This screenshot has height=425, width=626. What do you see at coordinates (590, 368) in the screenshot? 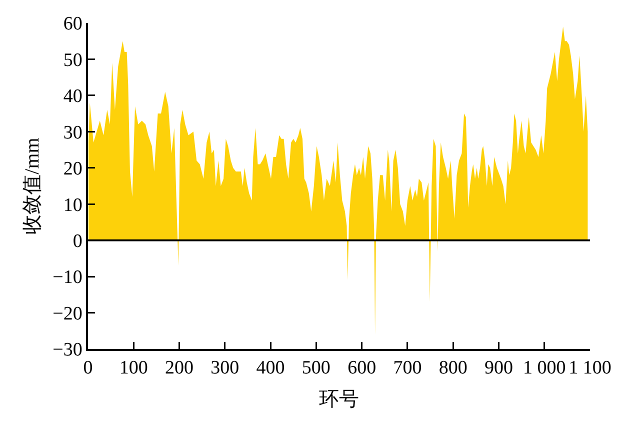
I see `x-tick-label: 1 100` at bounding box center [590, 368].